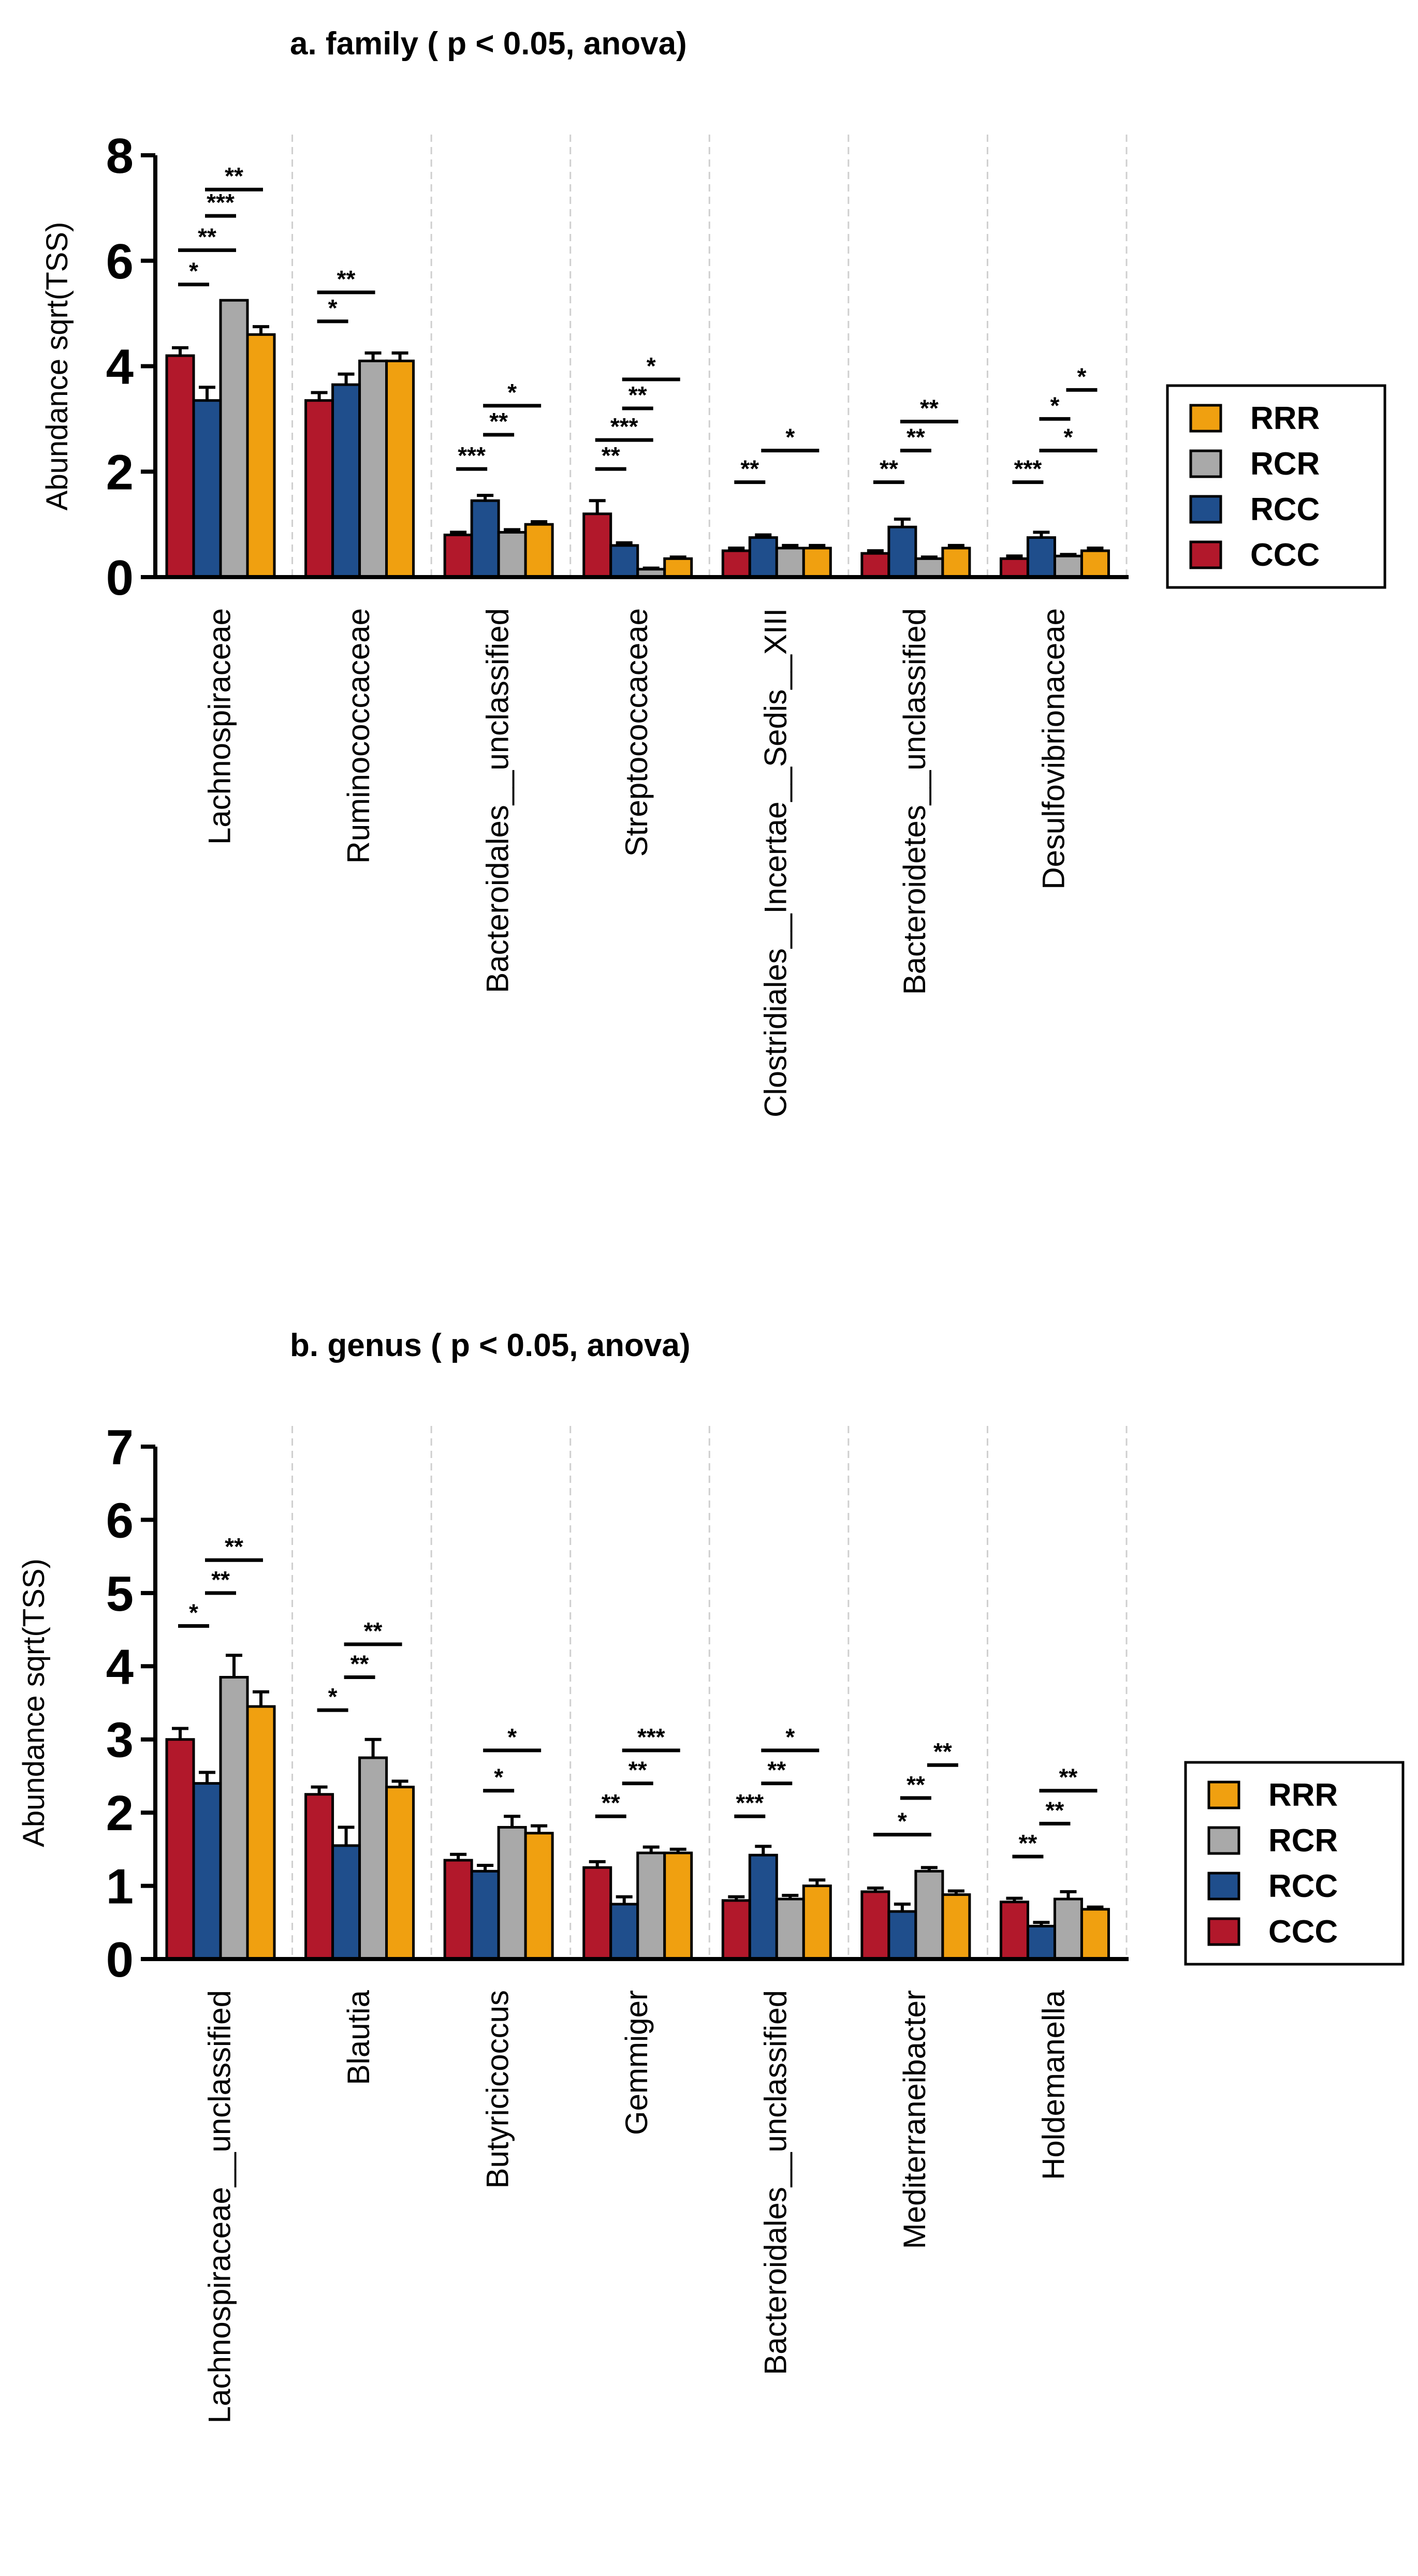  Describe the element at coordinates (636, 2063) in the screenshot. I see `category-label: Gemmiger` at that location.